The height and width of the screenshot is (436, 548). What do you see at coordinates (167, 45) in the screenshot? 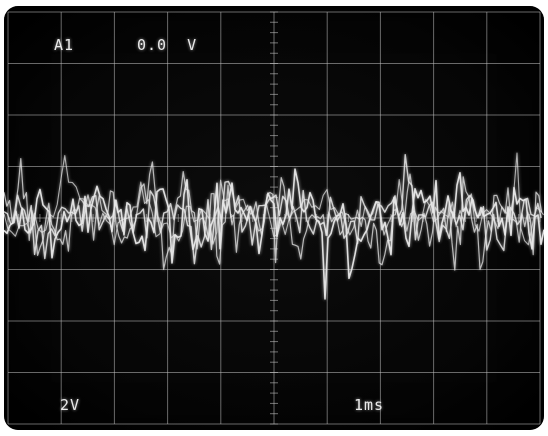
I see `offset-readout: 0.0 V` at bounding box center [167, 45].